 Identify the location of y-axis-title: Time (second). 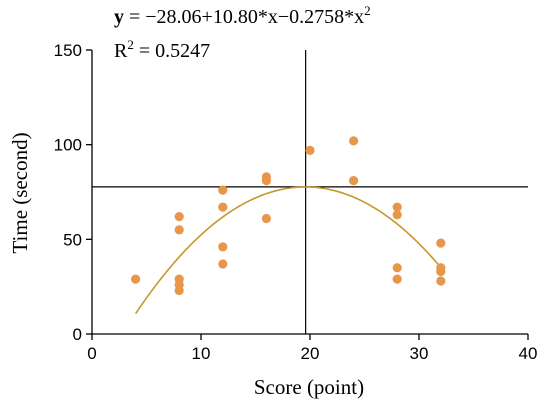
(20, 192).